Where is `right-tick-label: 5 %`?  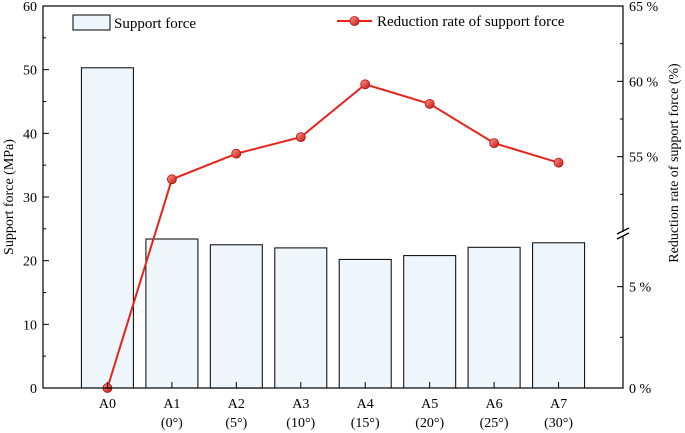 right-tick-label: 5 % is located at coordinates (640, 288).